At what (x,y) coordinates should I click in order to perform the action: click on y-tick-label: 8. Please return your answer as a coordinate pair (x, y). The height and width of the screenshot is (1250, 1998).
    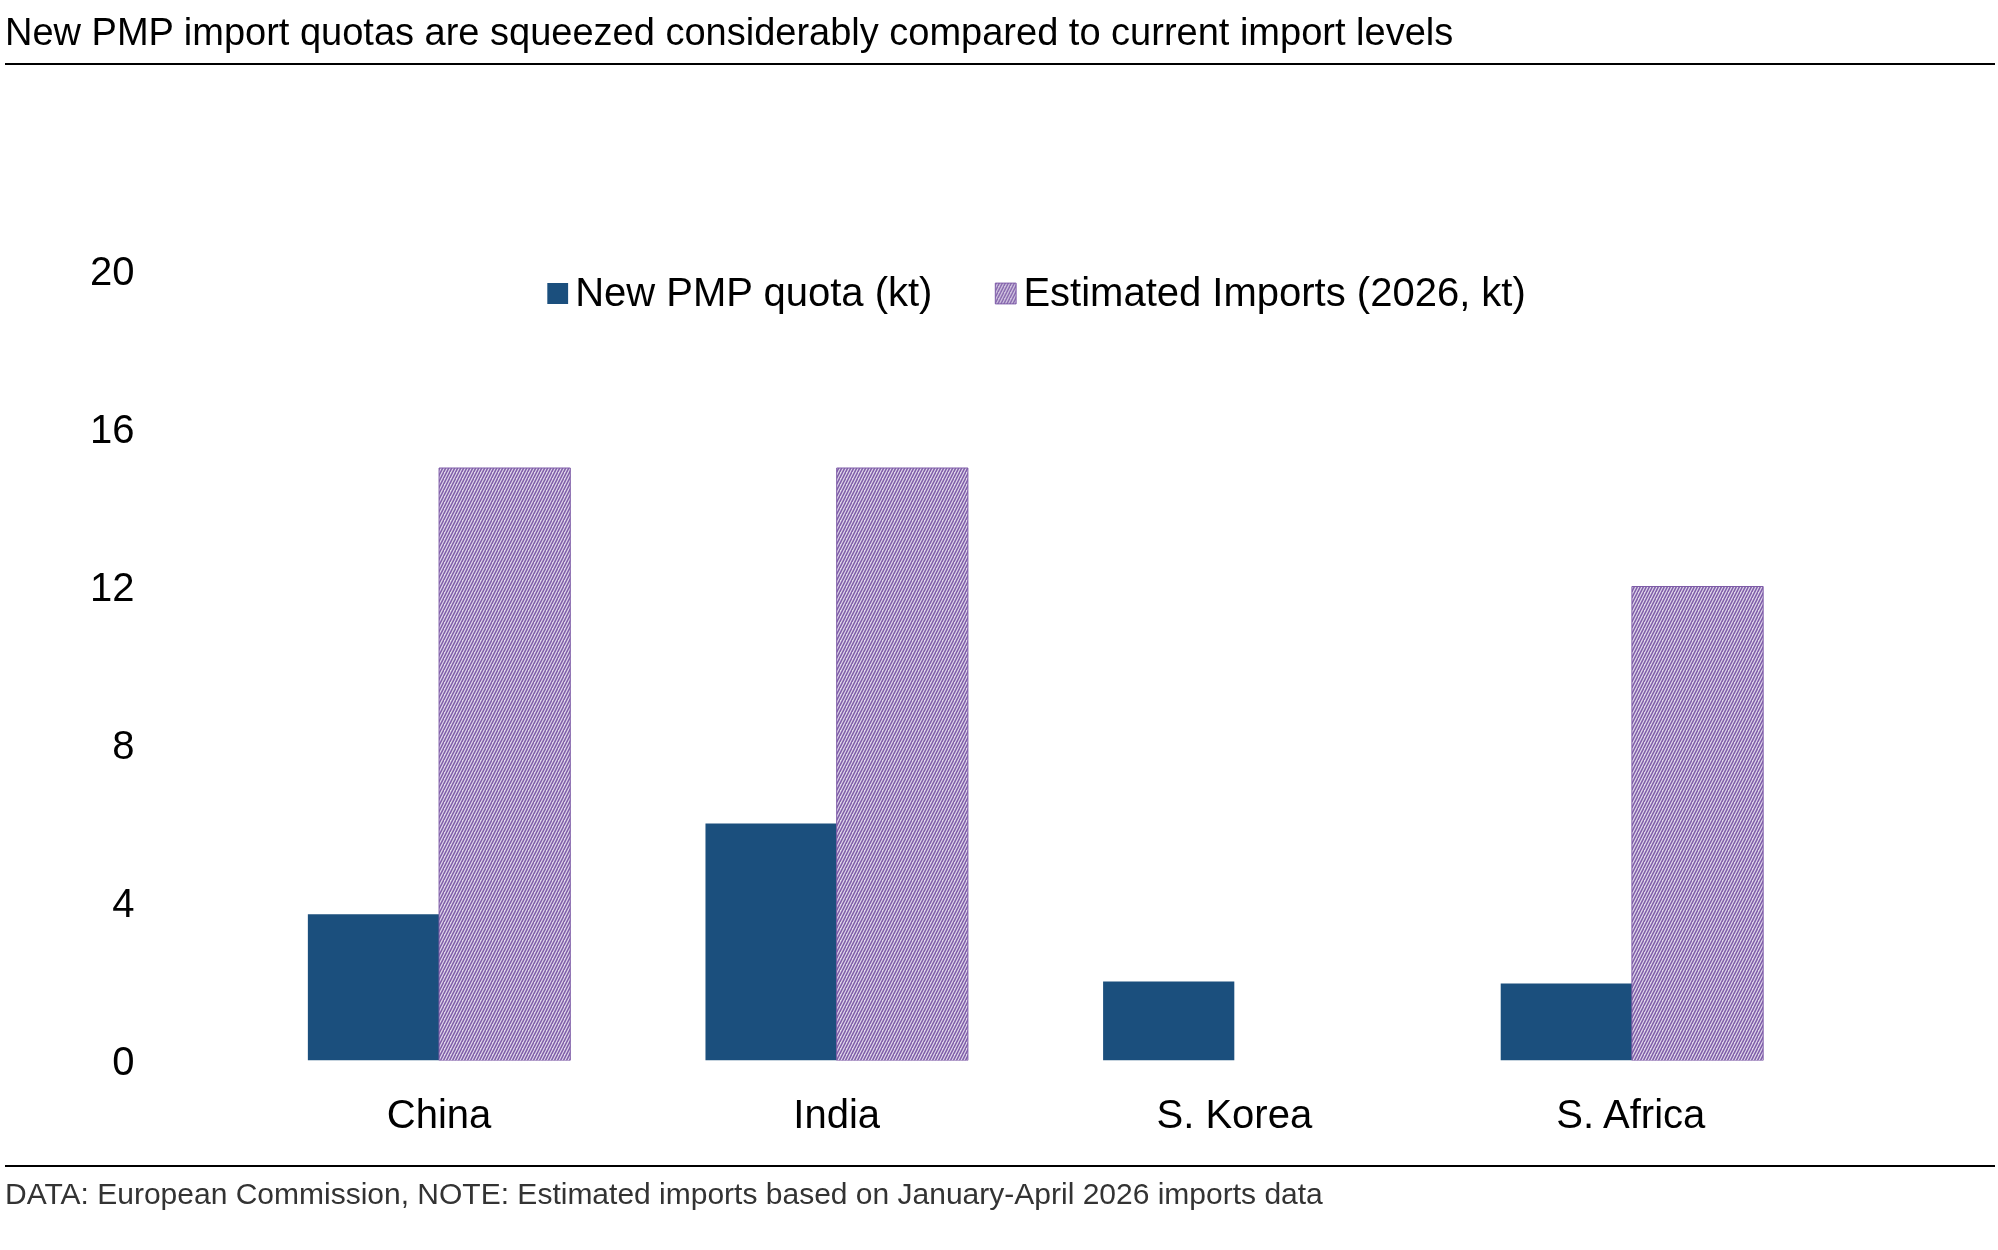
    Looking at the image, I should click on (123, 744).